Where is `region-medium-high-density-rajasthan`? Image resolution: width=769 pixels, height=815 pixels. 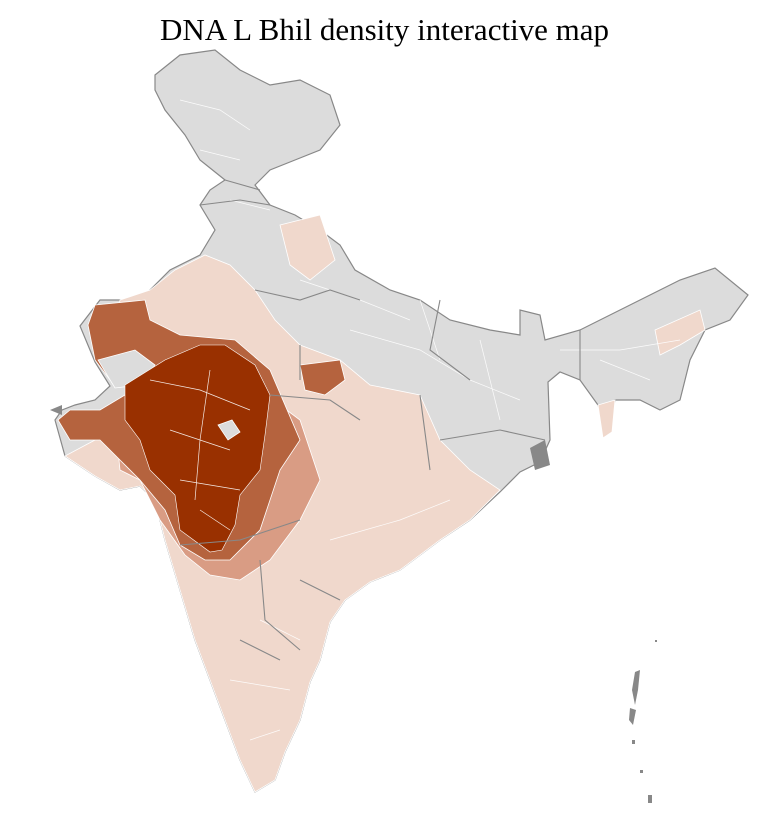
region-medium-high-density-rajasthan is located at coordinates (322, 377).